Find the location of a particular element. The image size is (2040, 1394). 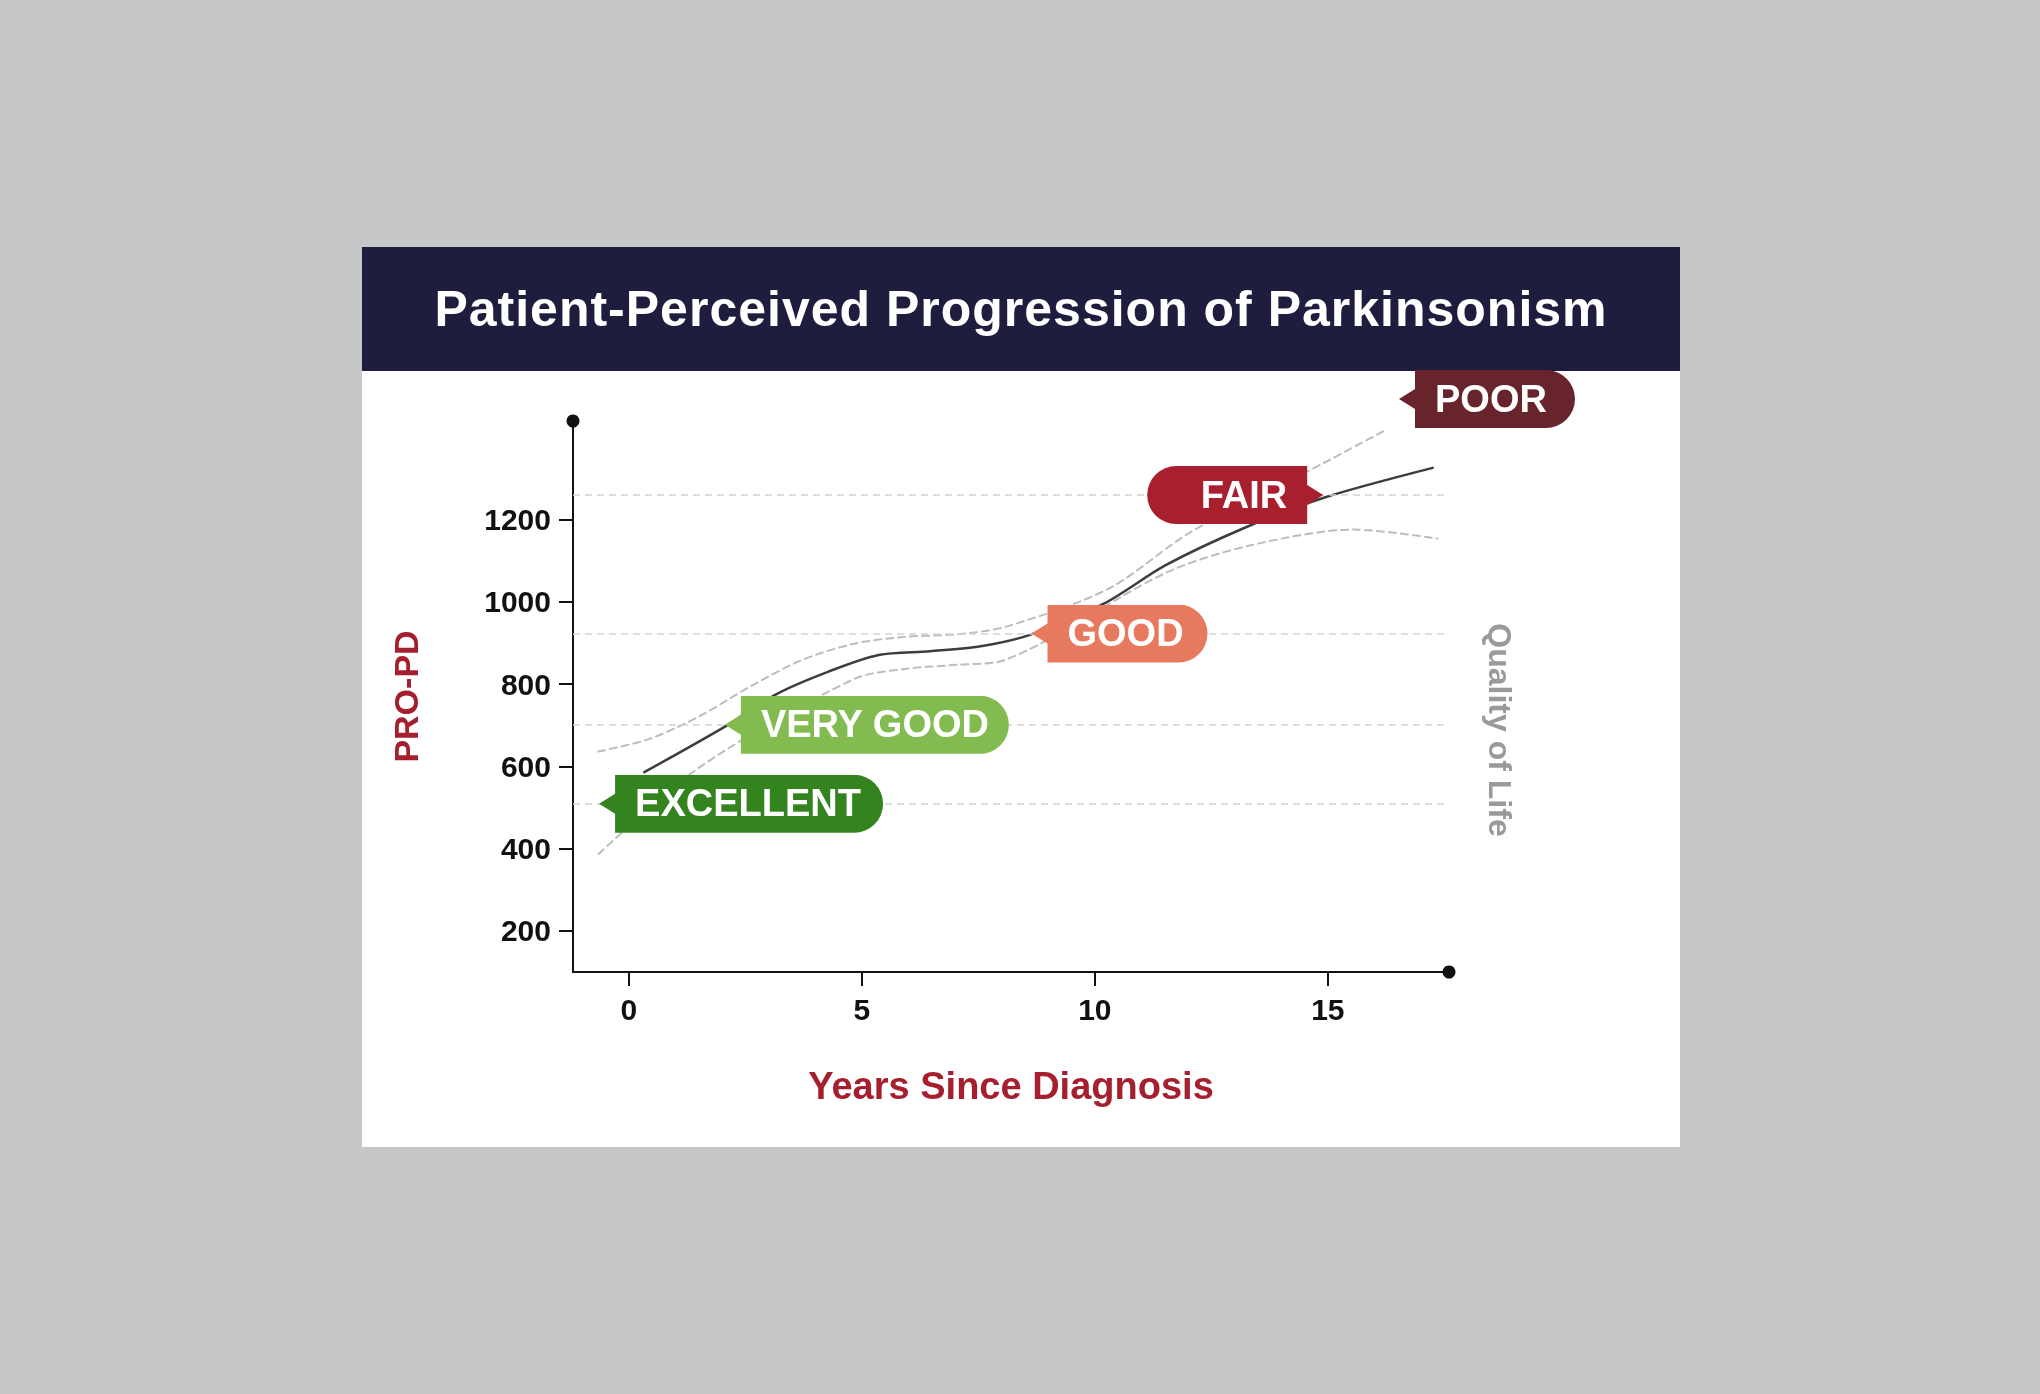

y-axis-title: PRO-PD is located at coordinates (406, 696).